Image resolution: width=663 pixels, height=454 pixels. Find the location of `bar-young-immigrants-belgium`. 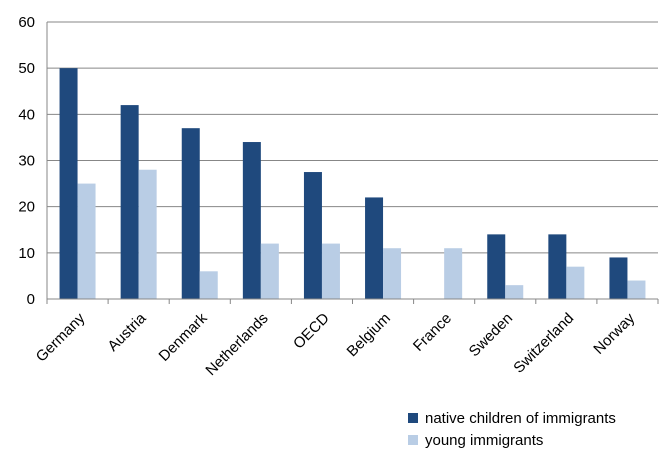

bar-young-immigrants-belgium is located at coordinates (392, 273).